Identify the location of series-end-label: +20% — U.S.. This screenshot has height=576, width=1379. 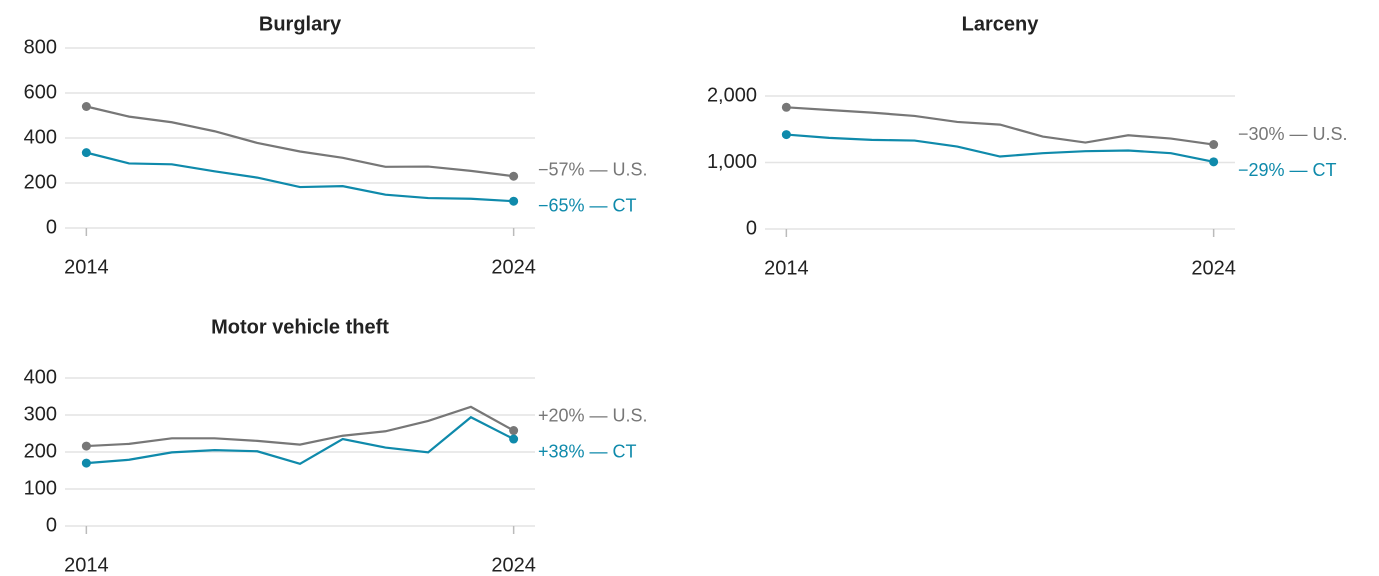
(593, 416).